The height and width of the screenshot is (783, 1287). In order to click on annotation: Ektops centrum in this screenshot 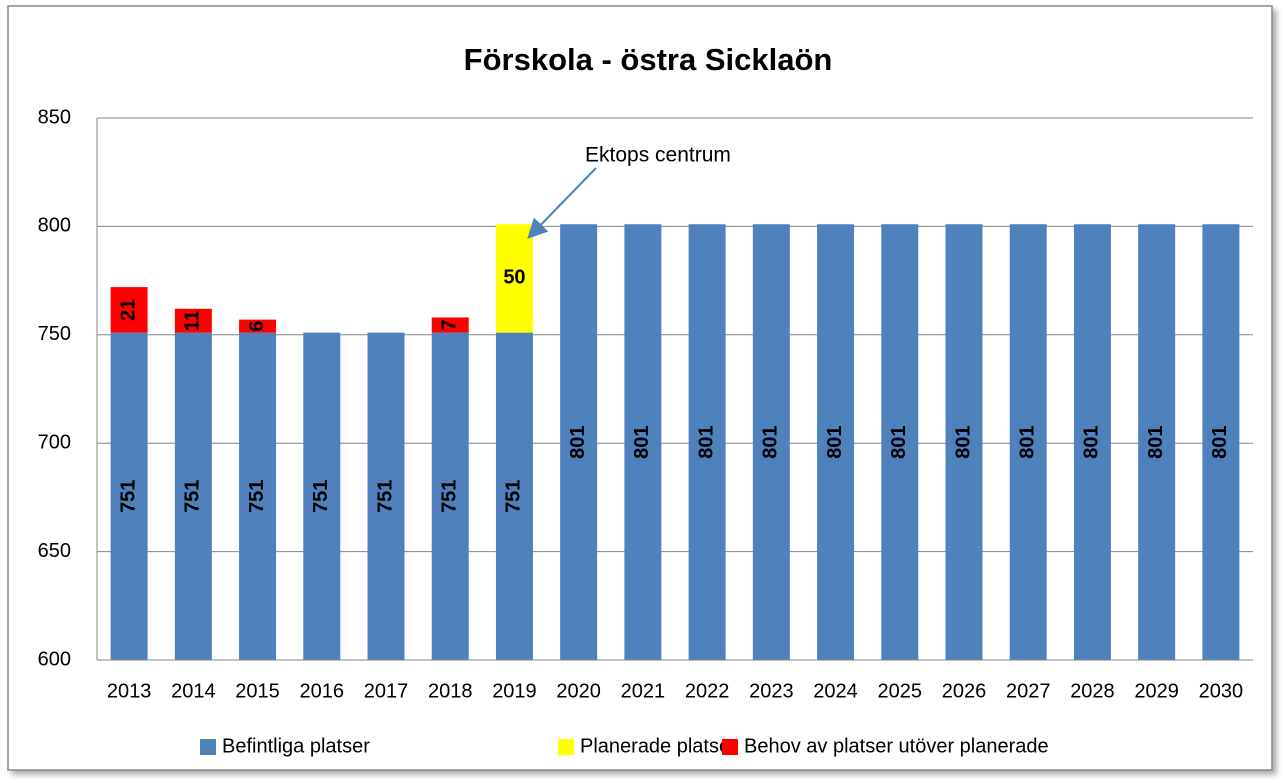, I will do `click(658, 155)`.